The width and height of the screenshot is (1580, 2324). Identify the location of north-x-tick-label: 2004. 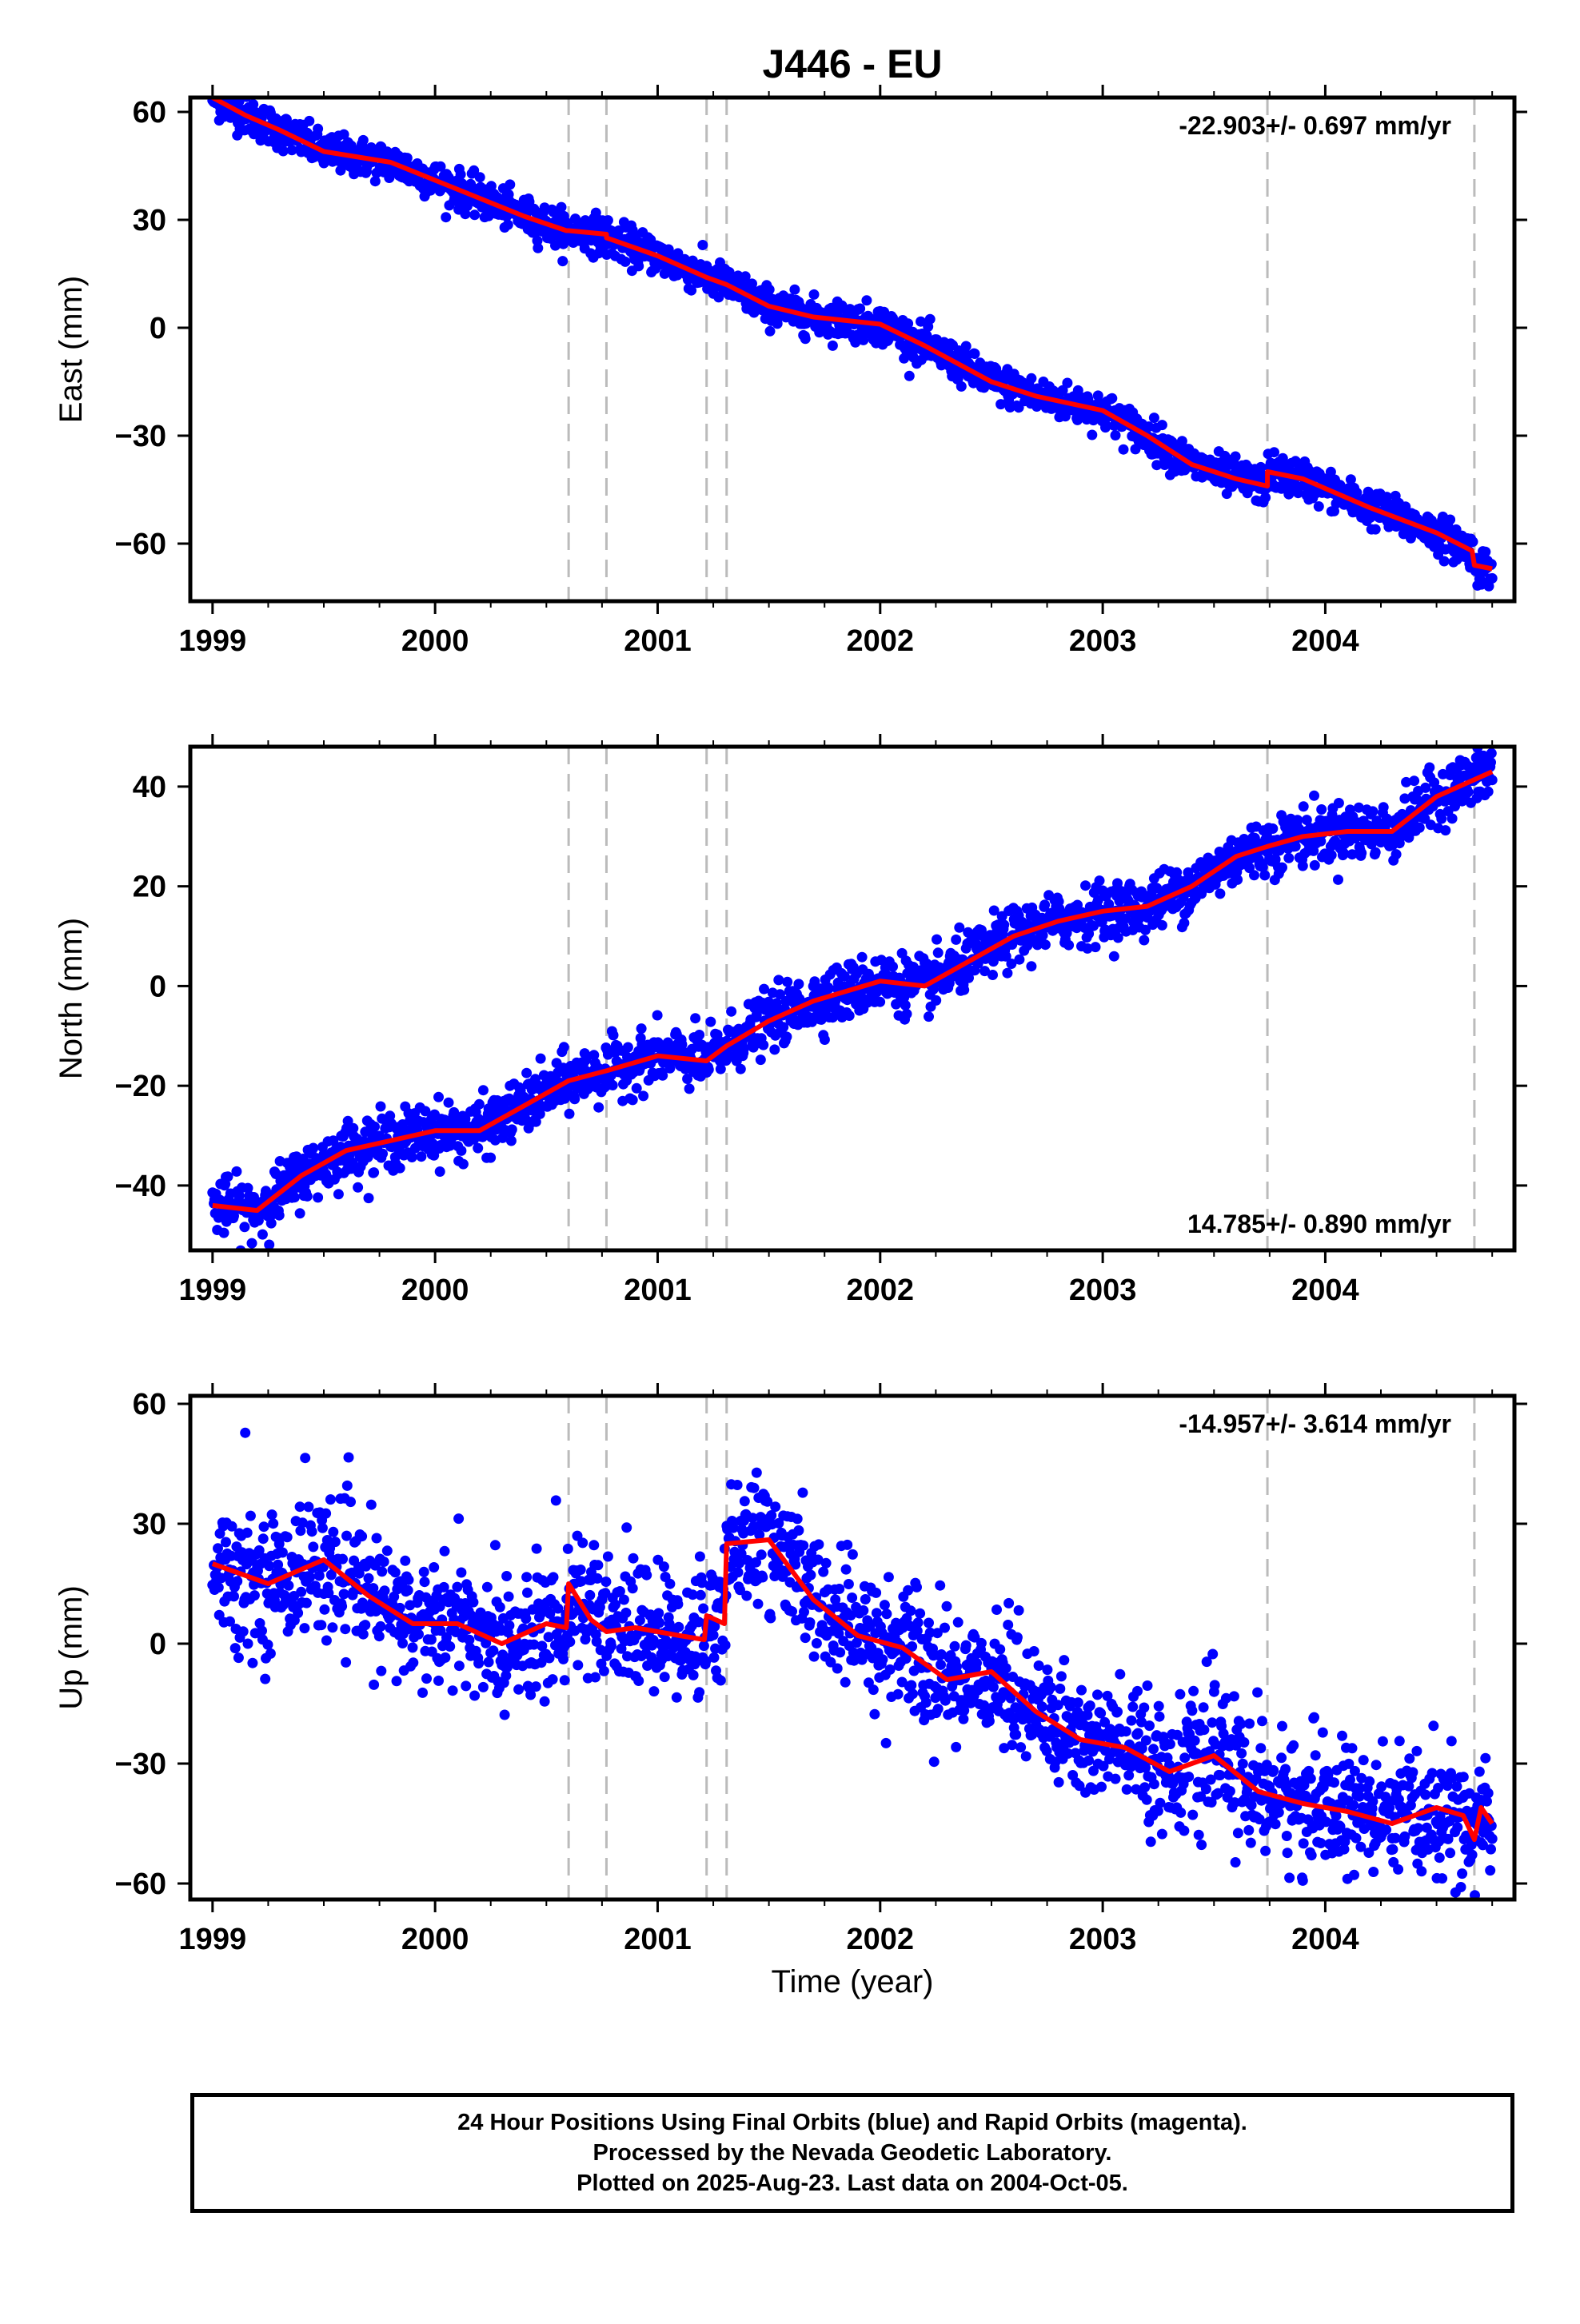
(1325, 1290).